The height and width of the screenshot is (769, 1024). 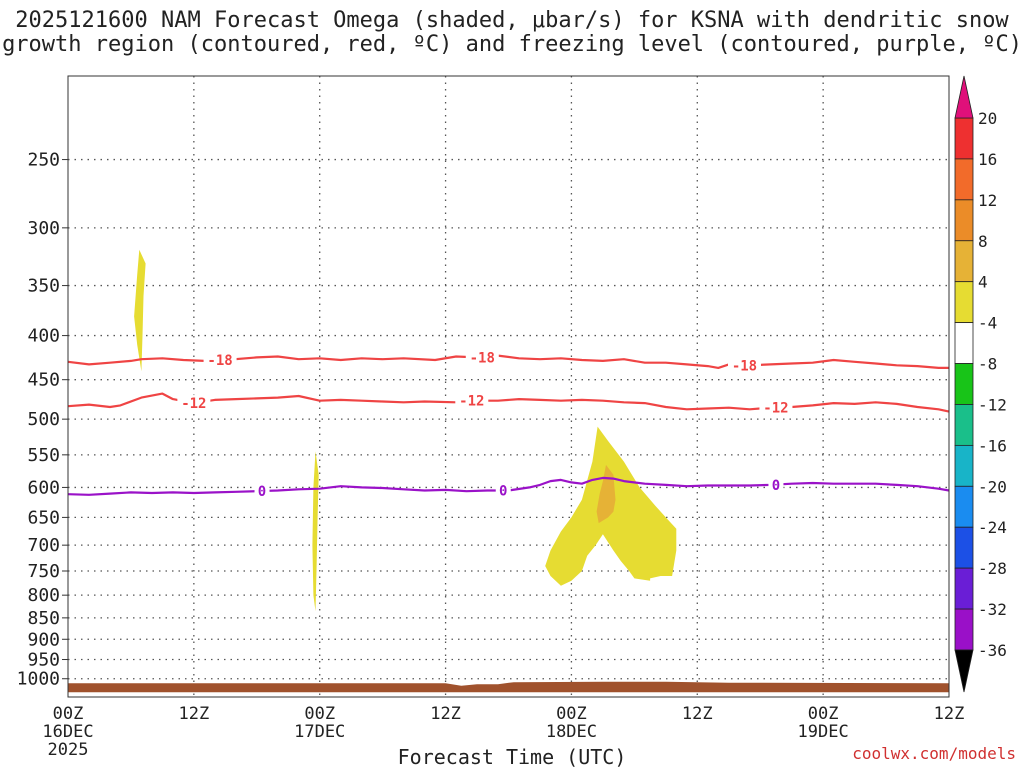 What do you see at coordinates (987, 159) in the screenshot?
I see `colorbar-label: 16` at bounding box center [987, 159].